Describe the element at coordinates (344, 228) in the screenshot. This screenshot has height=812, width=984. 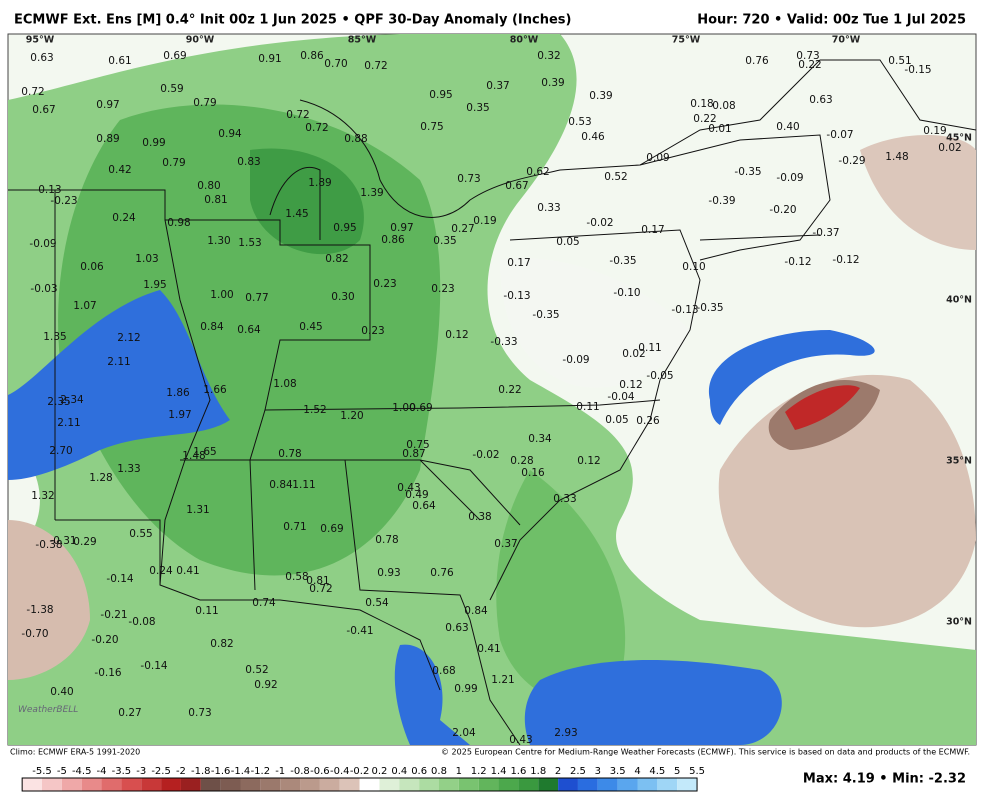
I see `map-value: 0.95` at that location.